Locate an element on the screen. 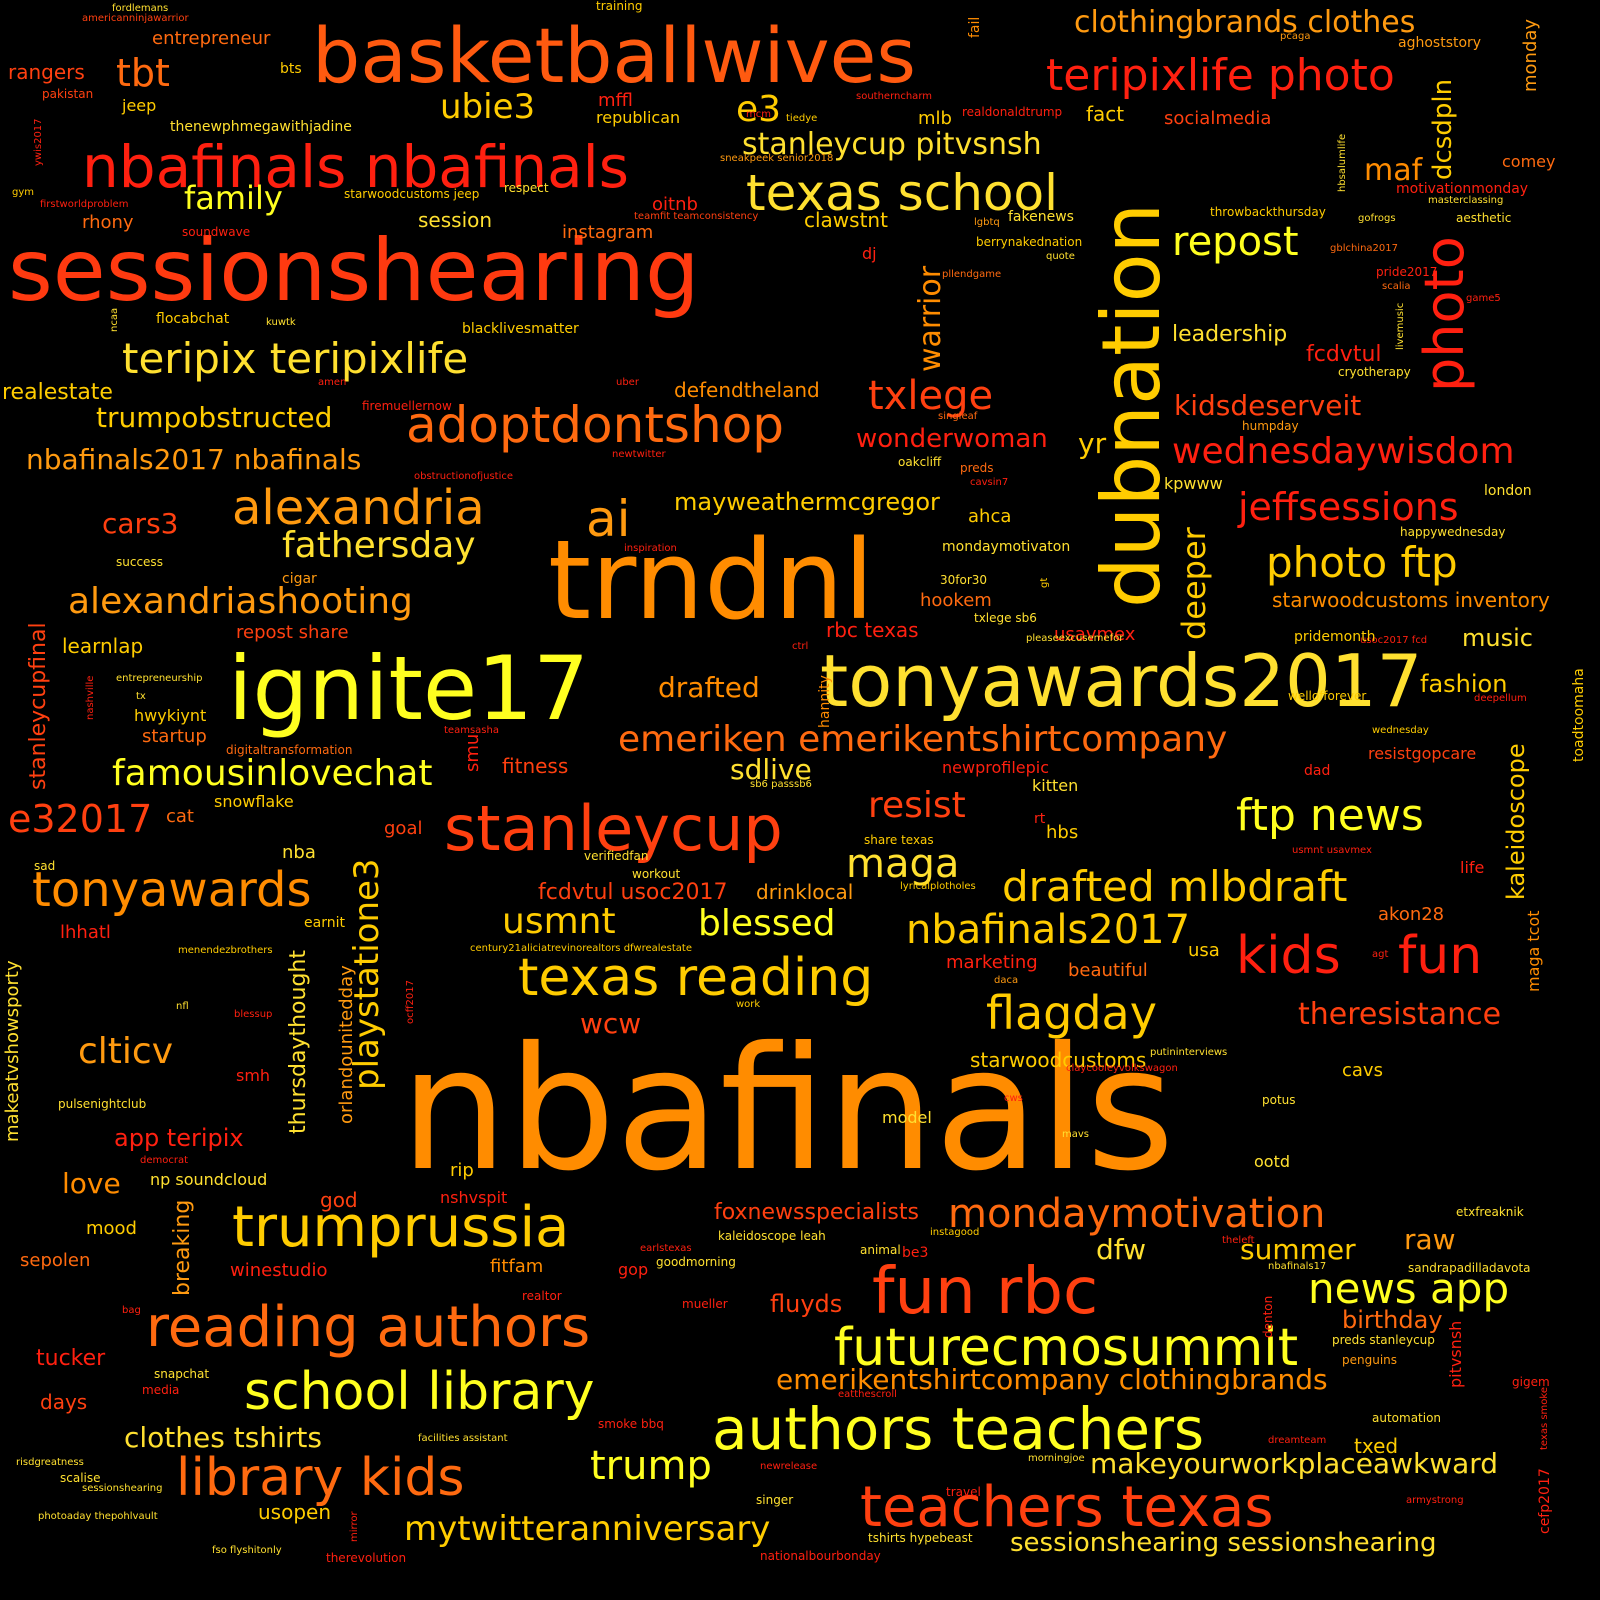 The height and width of the screenshot is (1600, 1600). word-28: fun is located at coordinates (1440, 956).